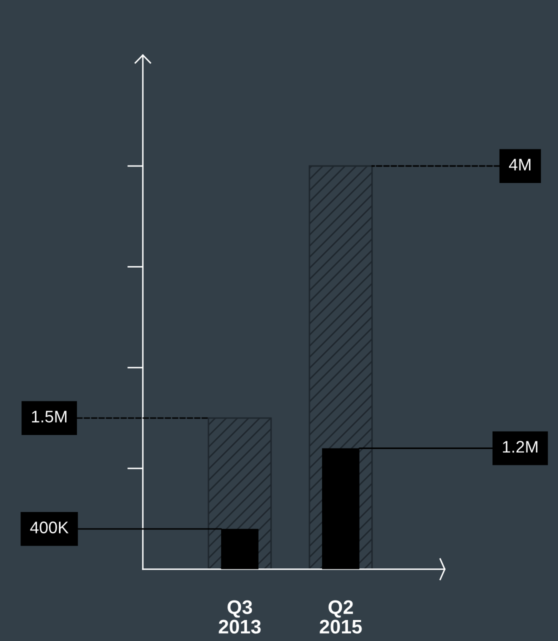 This screenshot has height=641, width=558. What do you see at coordinates (239, 617) in the screenshot?
I see `x-tick-label: Q3 2013` at bounding box center [239, 617].